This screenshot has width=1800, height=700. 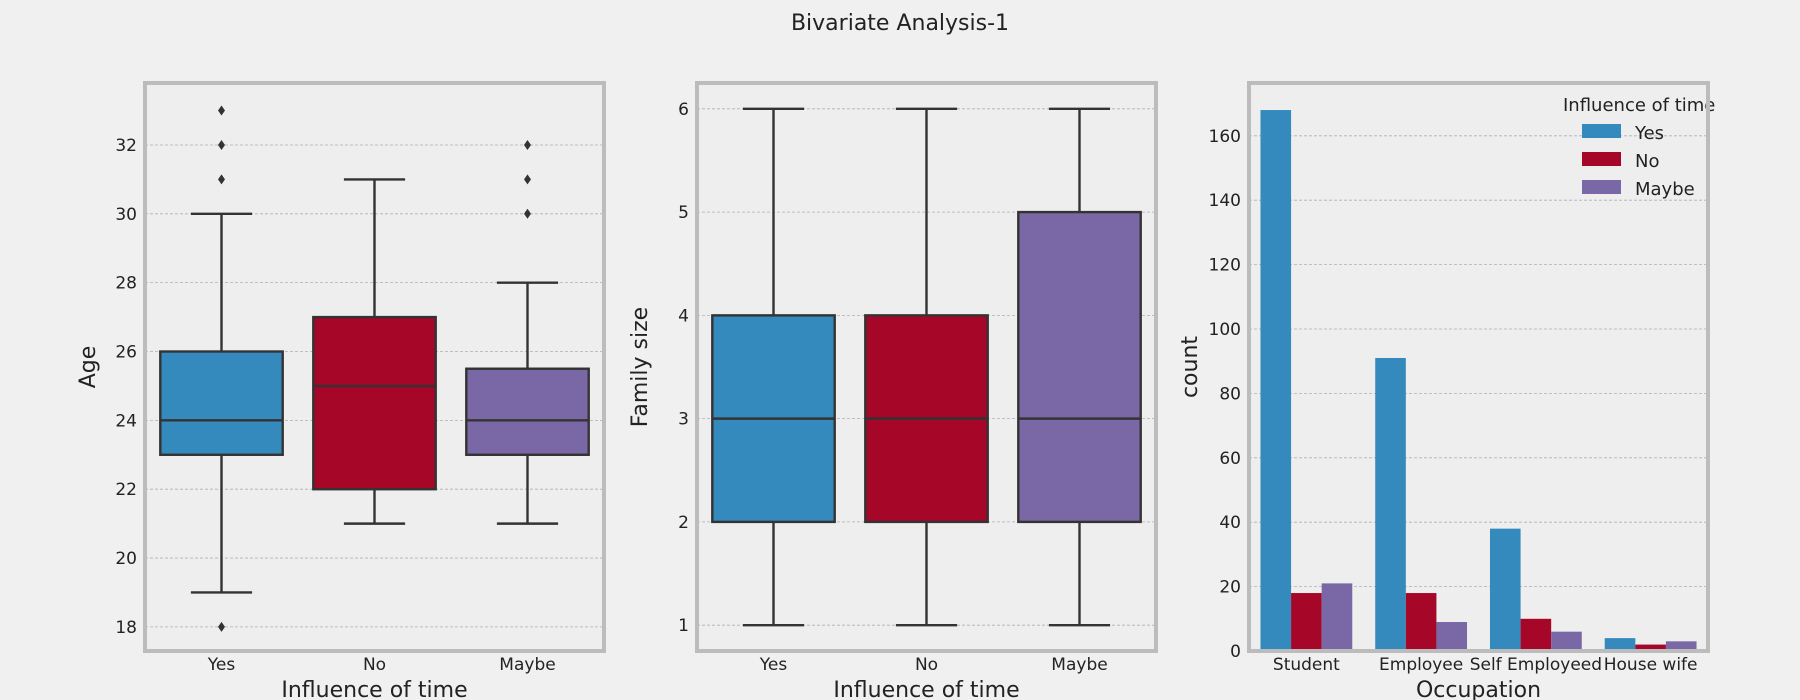 I want to click on y-tick-label: 160, so click(x=1225, y=137).